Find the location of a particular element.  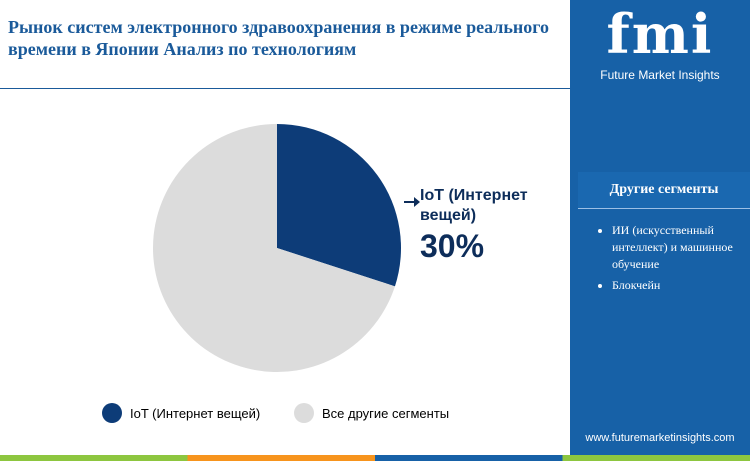

value-label: 30% is located at coordinates (452, 246).